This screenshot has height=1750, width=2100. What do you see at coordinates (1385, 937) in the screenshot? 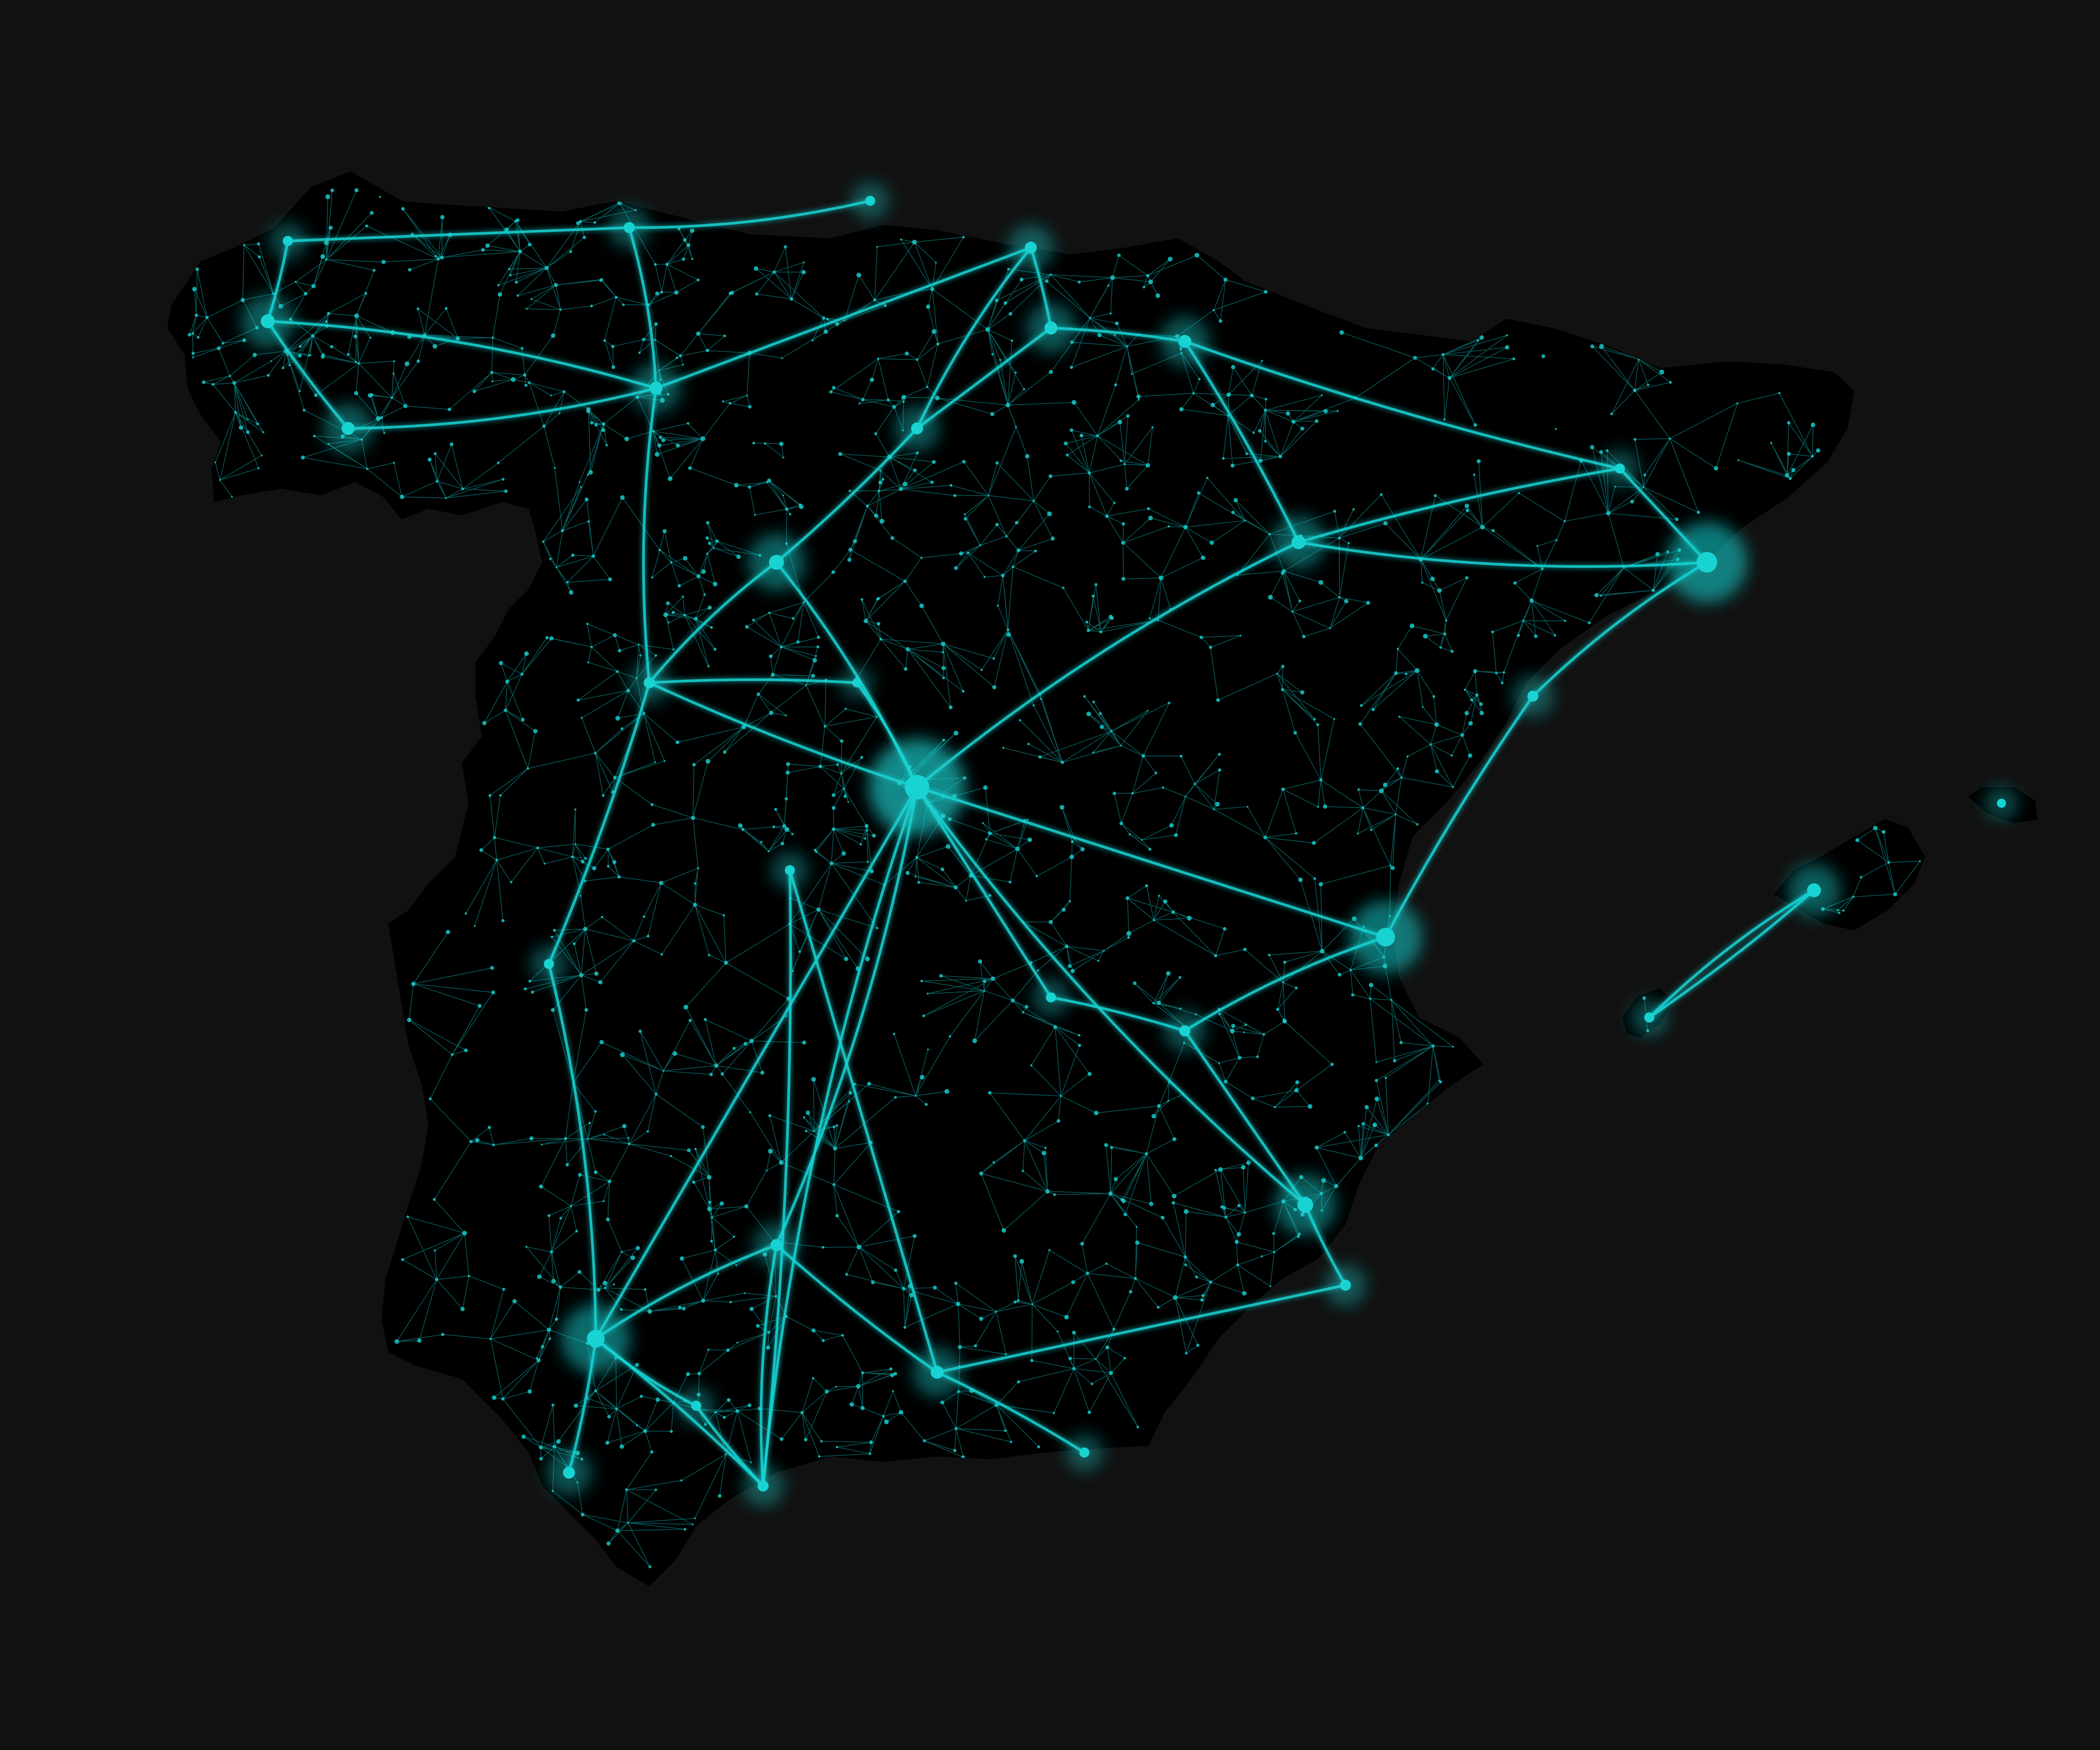
I see `urban-hub` at bounding box center [1385, 937].